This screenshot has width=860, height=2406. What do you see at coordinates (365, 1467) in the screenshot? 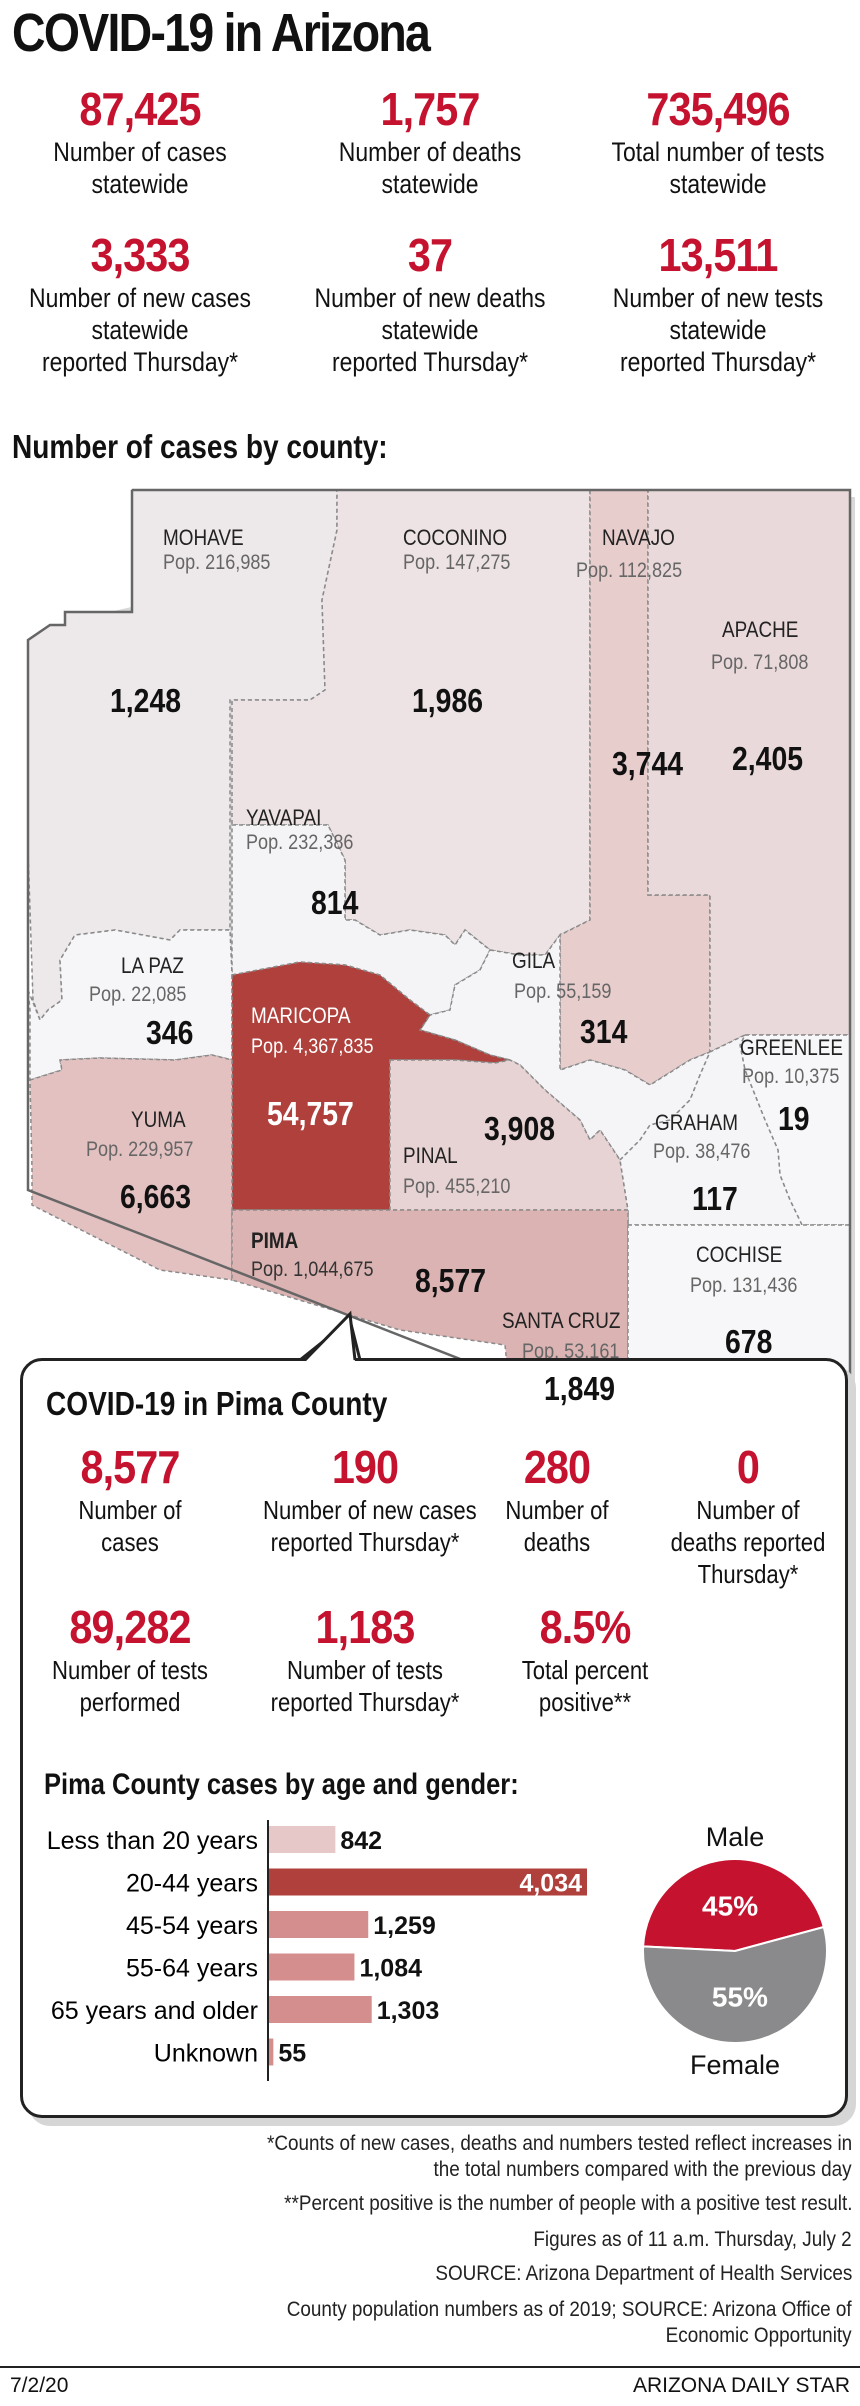
I see `stat-value: 190` at bounding box center [365, 1467].